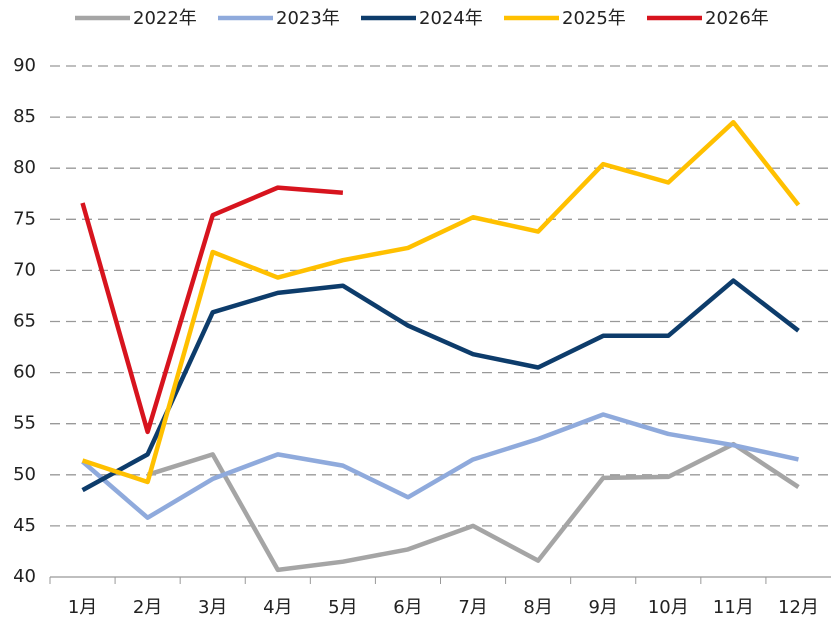 This screenshot has height=621, width=831. Describe the element at coordinates (24, 423) in the screenshot. I see `y-tick-label: 55` at that location.